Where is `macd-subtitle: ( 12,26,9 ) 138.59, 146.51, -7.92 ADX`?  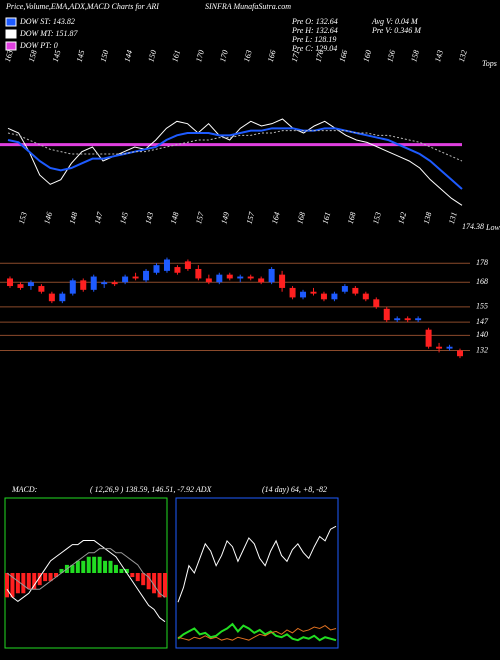
macd-subtitle: ( 12,26,9 ) 138.59, 146.51, -7.92 ADX is located at coordinates (151, 489).